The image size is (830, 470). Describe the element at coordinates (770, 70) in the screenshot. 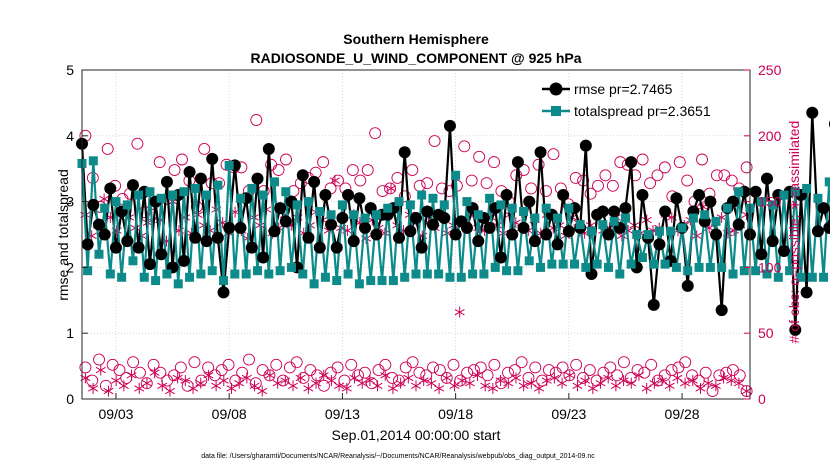

I see `y-right-tick-label: 250` at that location.